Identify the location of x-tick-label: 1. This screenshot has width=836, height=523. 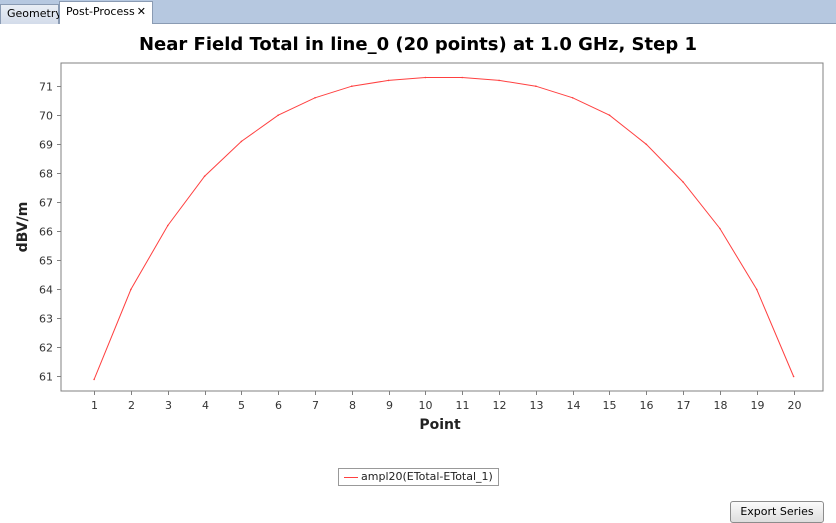
(94, 405).